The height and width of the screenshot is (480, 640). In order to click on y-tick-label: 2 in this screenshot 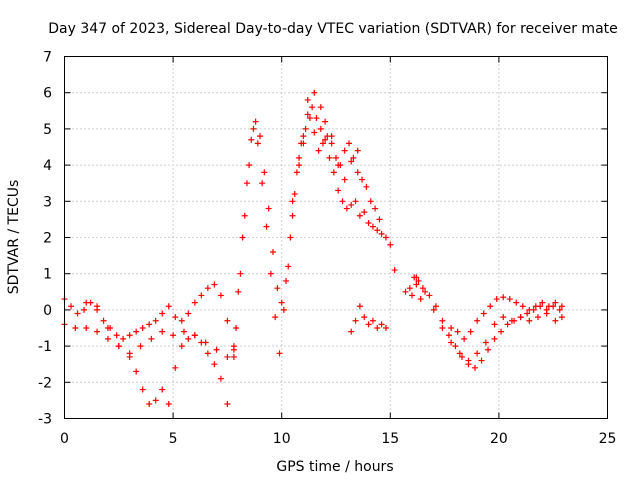, I will do `click(47, 239)`.